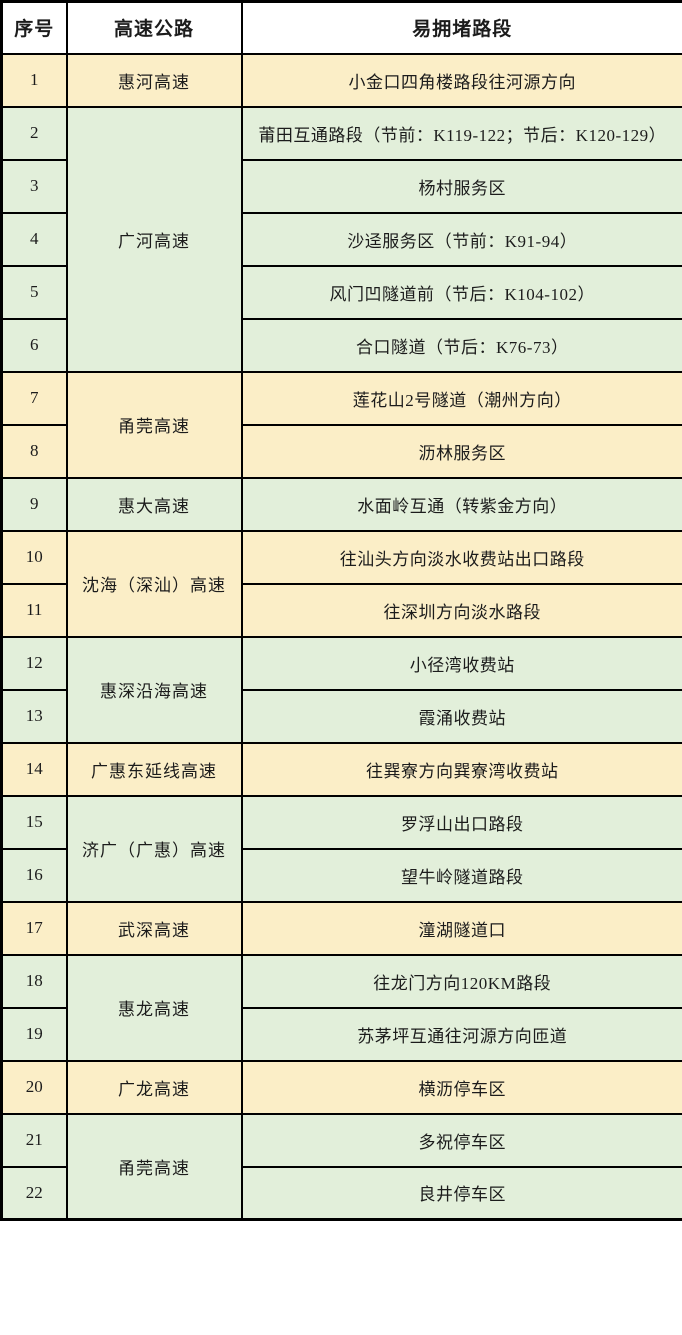 Image resolution: width=682 pixels, height=1335 pixels. I want to click on table-row: 8 沥林服务区, so click(341, 451).